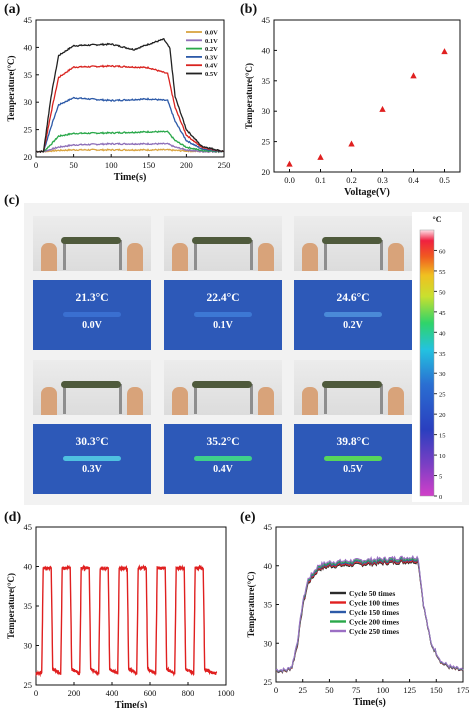  Describe the element at coordinates (224, 165) in the screenshot. I see `x-tick-label: 250` at that location.